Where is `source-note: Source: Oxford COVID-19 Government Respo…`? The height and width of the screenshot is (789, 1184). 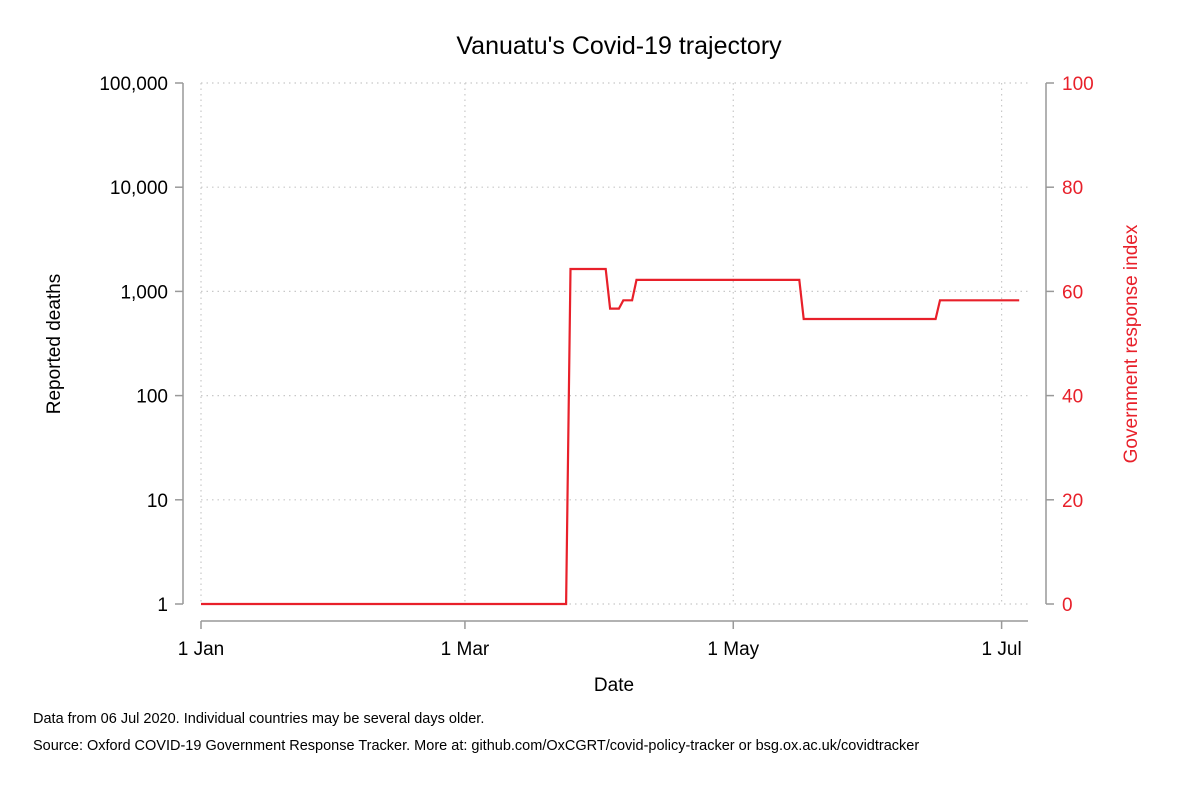 source-note: Source: Oxford COVID-19 Government Respo… is located at coordinates (476, 746).